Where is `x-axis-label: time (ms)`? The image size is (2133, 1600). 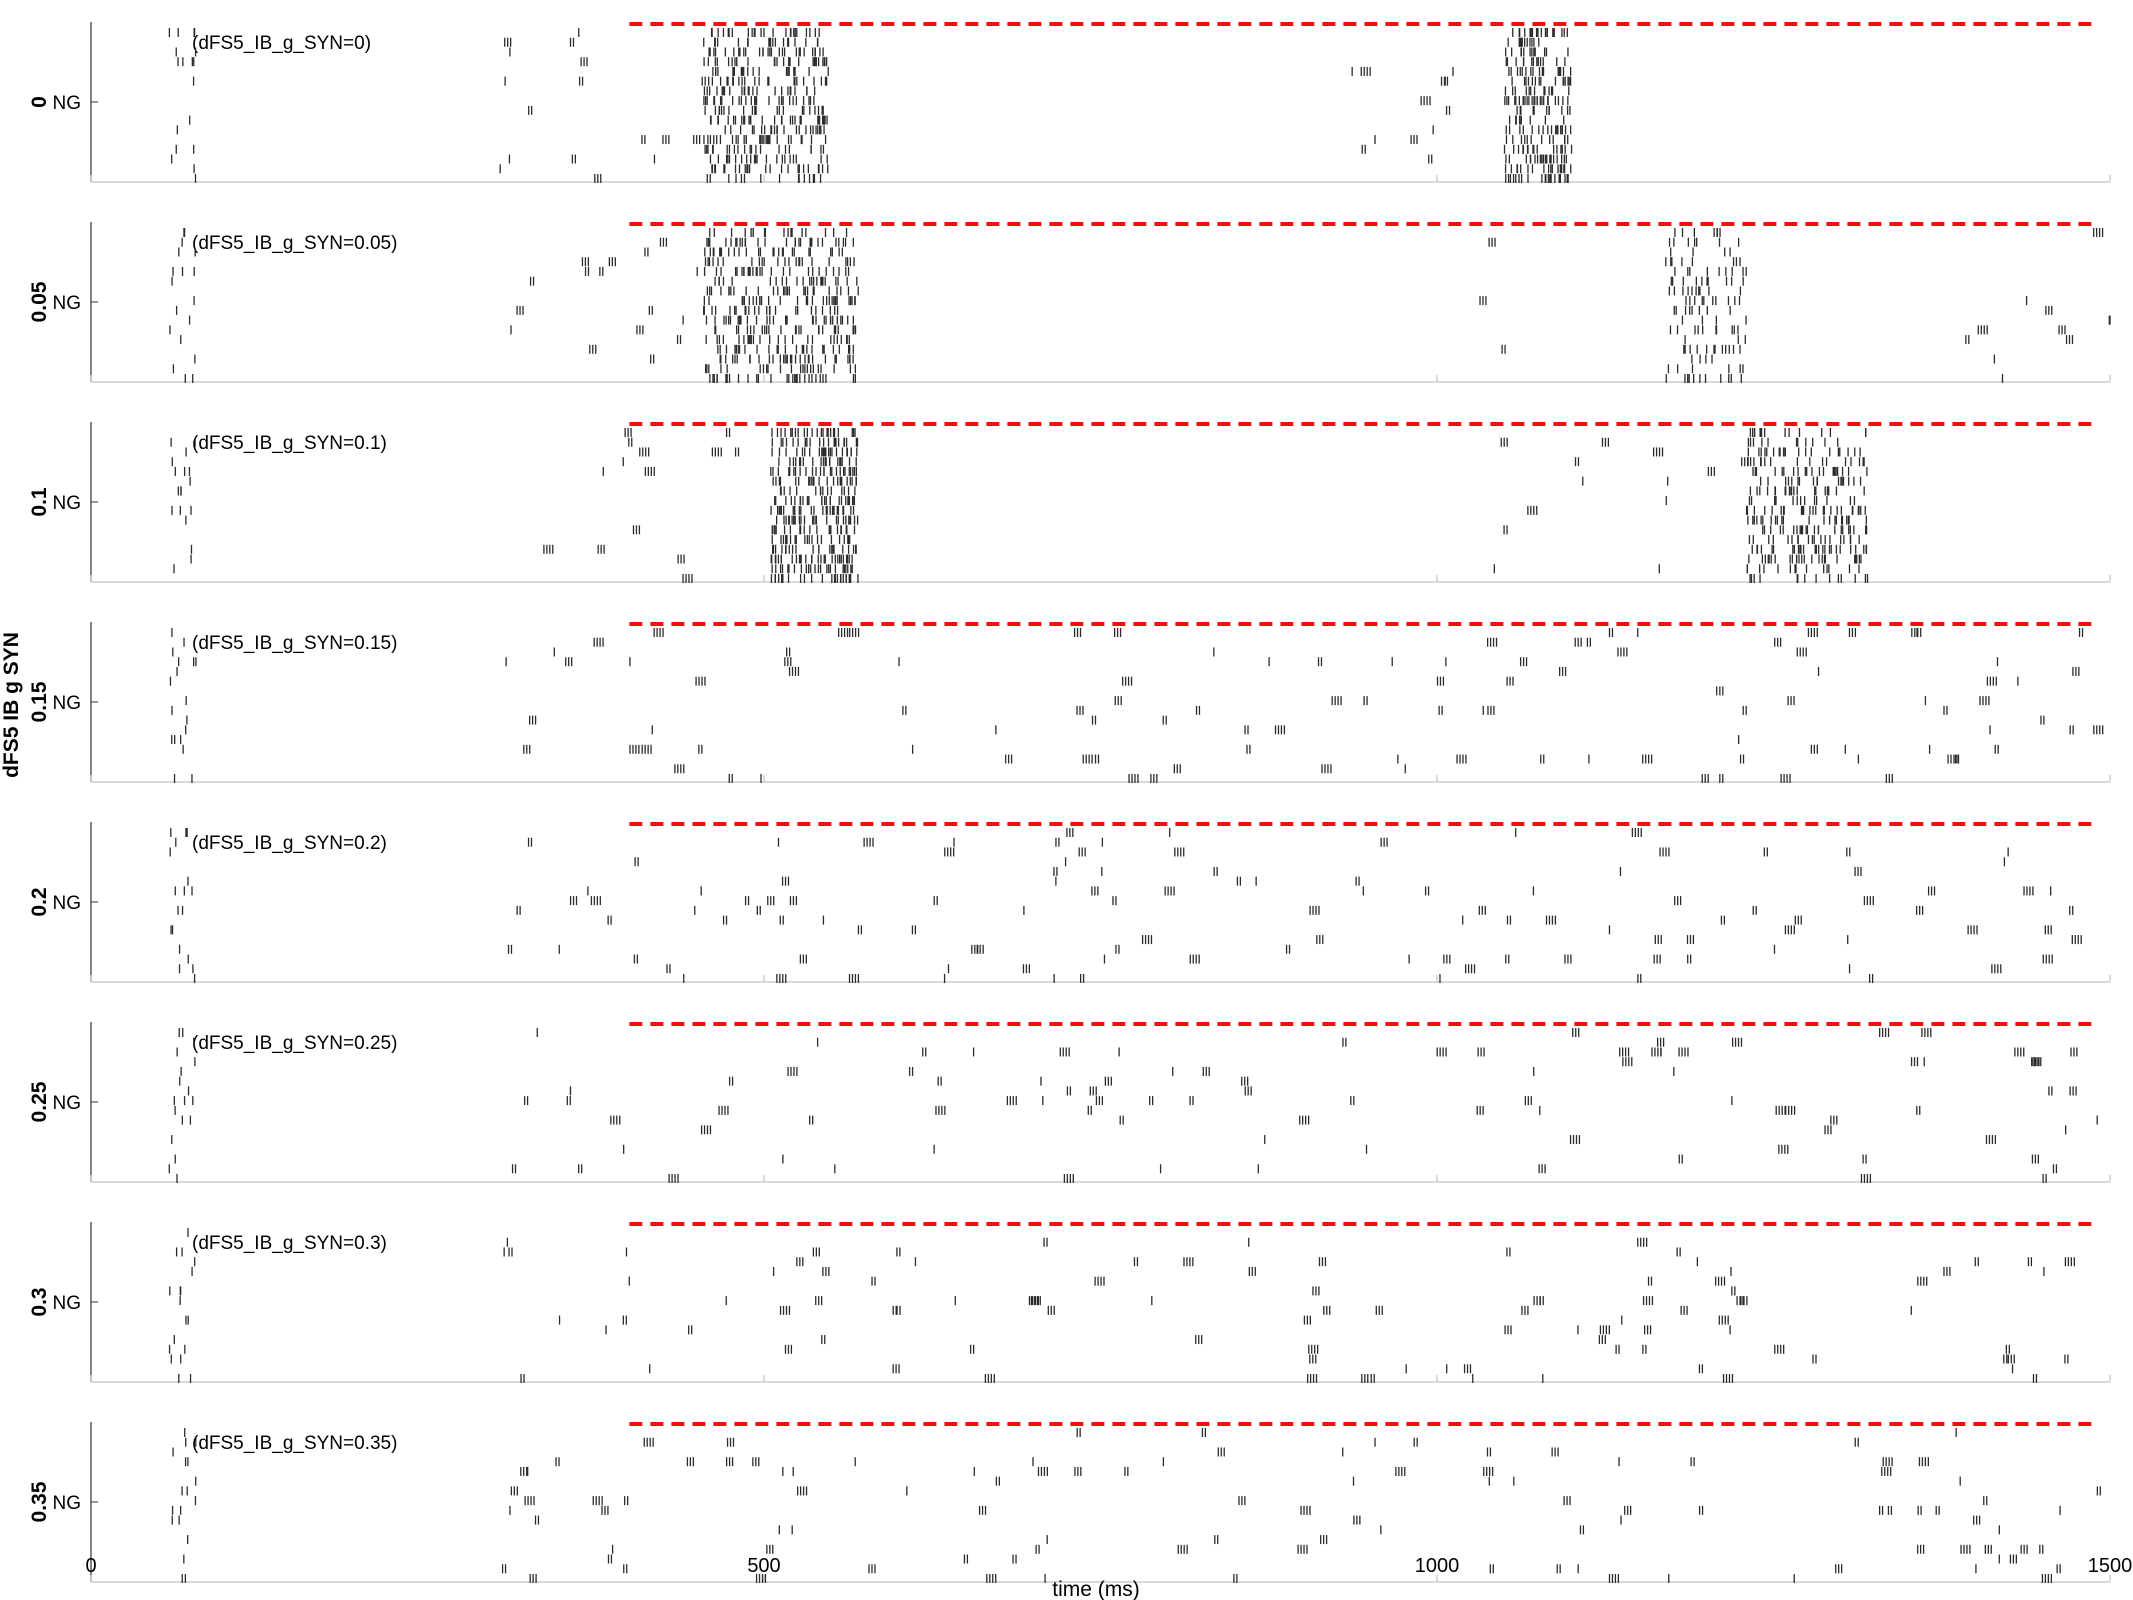 x-axis-label: time (ms) is located at coordinates (1096, 1589).